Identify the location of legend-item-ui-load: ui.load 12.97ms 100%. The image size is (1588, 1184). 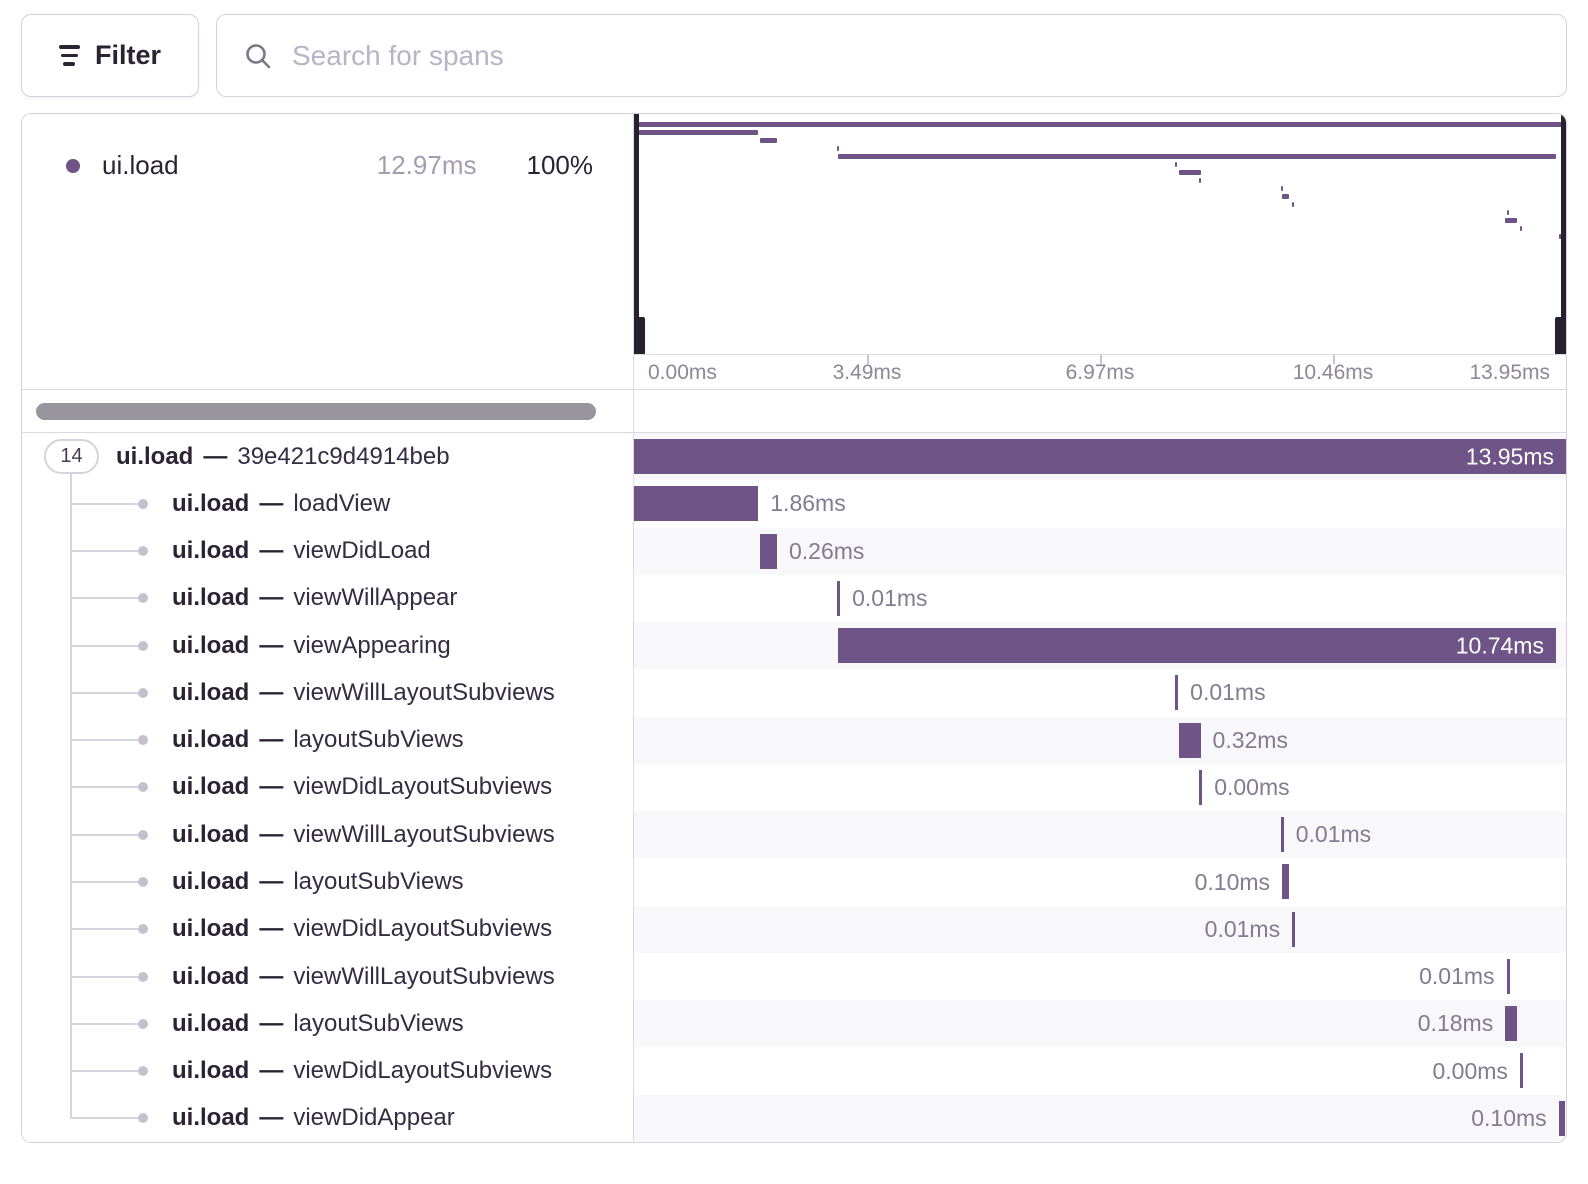
(327, 147).